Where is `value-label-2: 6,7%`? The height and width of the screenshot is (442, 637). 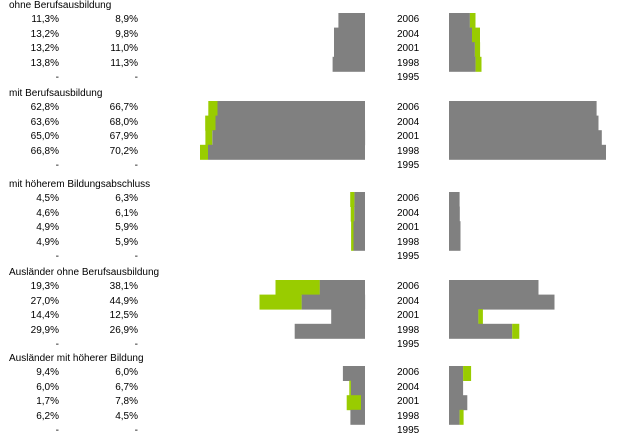 value-label-2: 6,7% is located at coordinates (126, 387).